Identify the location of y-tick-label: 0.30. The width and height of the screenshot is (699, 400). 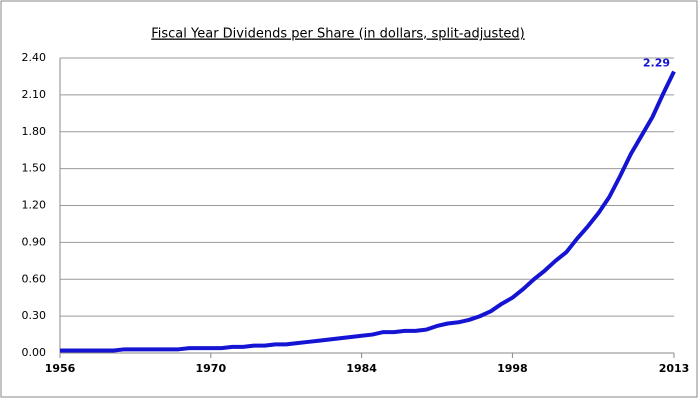
(34, 315).